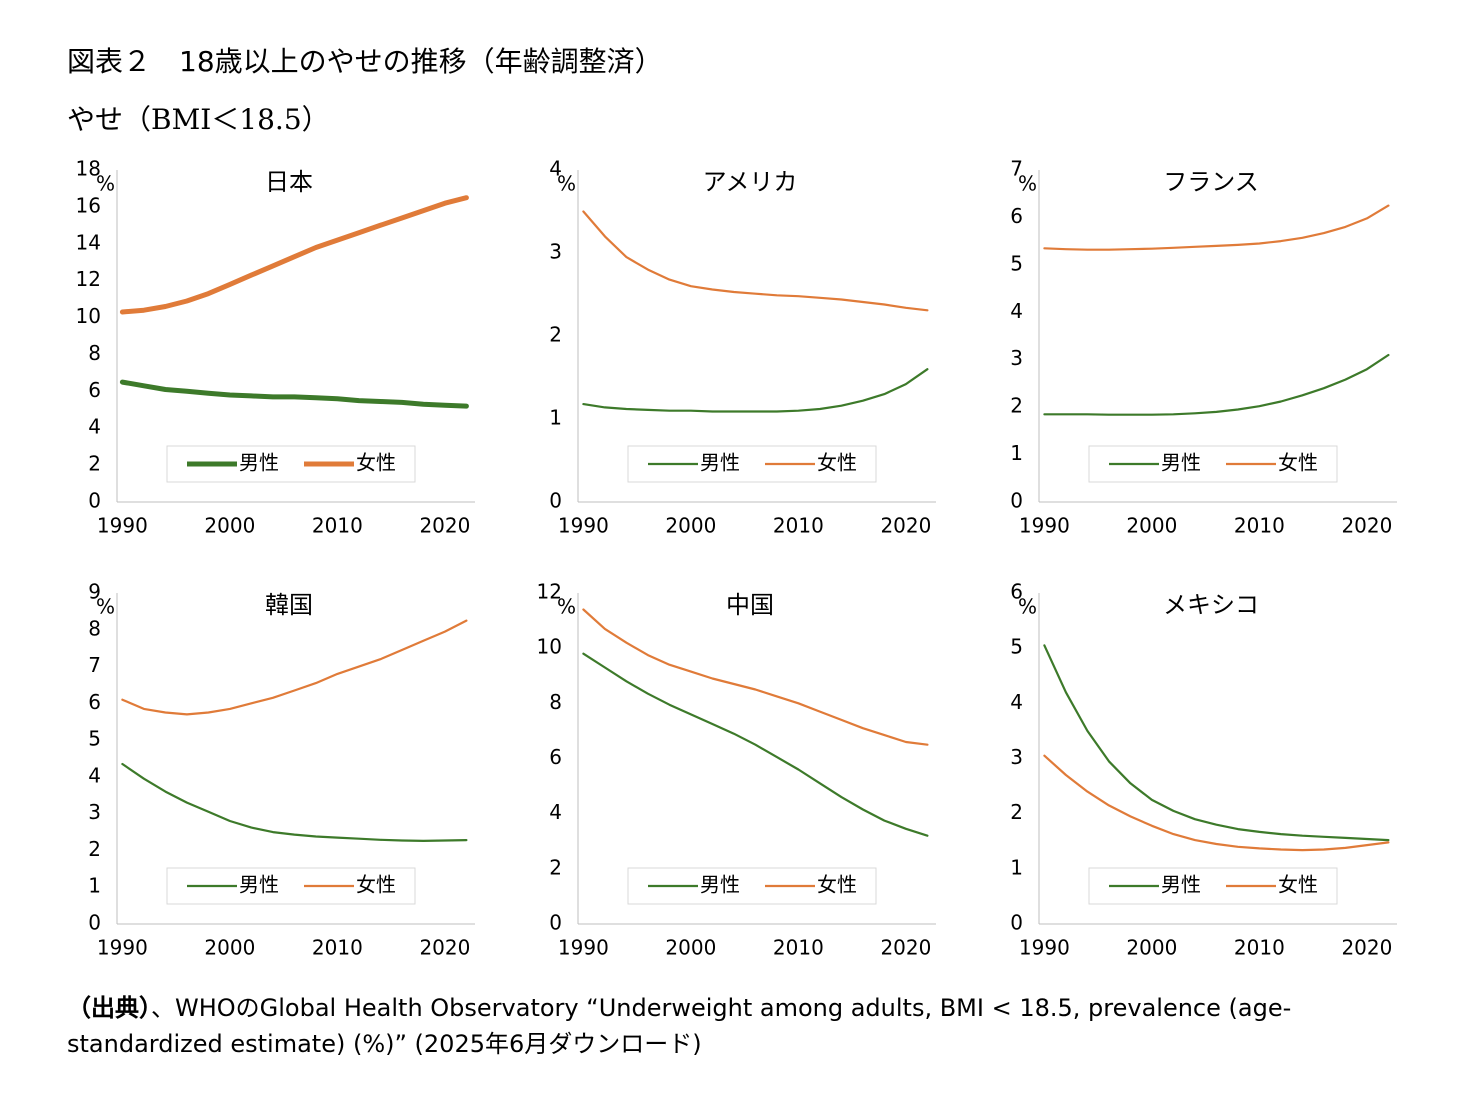 The width and height of the screenshot is (1463, 1099). Describe the element at coordinates (365, 61) in the screenshot. I see `figure-title: 図表２ 18歳以上のやせの推移（年齢調整済）` at that location.